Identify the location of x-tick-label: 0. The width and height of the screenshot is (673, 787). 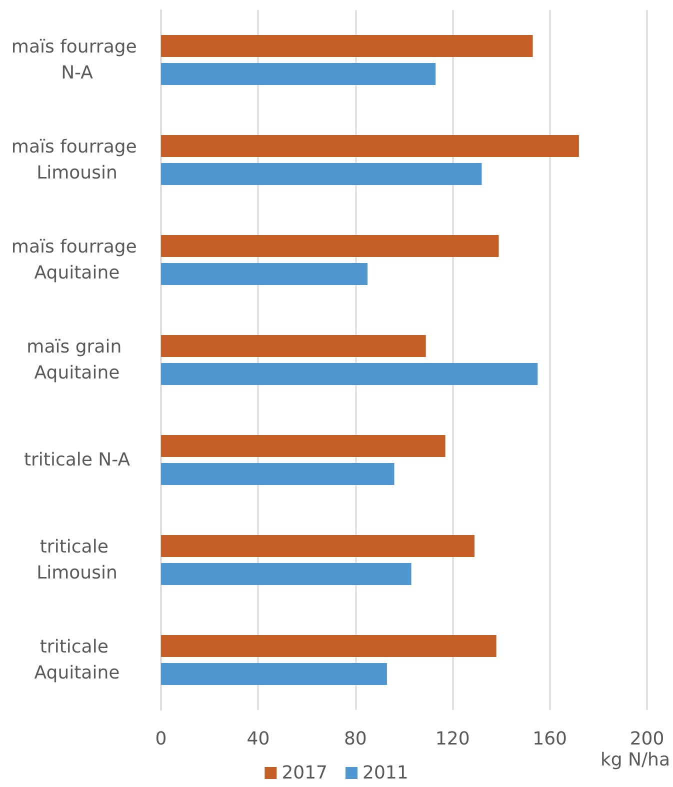
(161, 739).